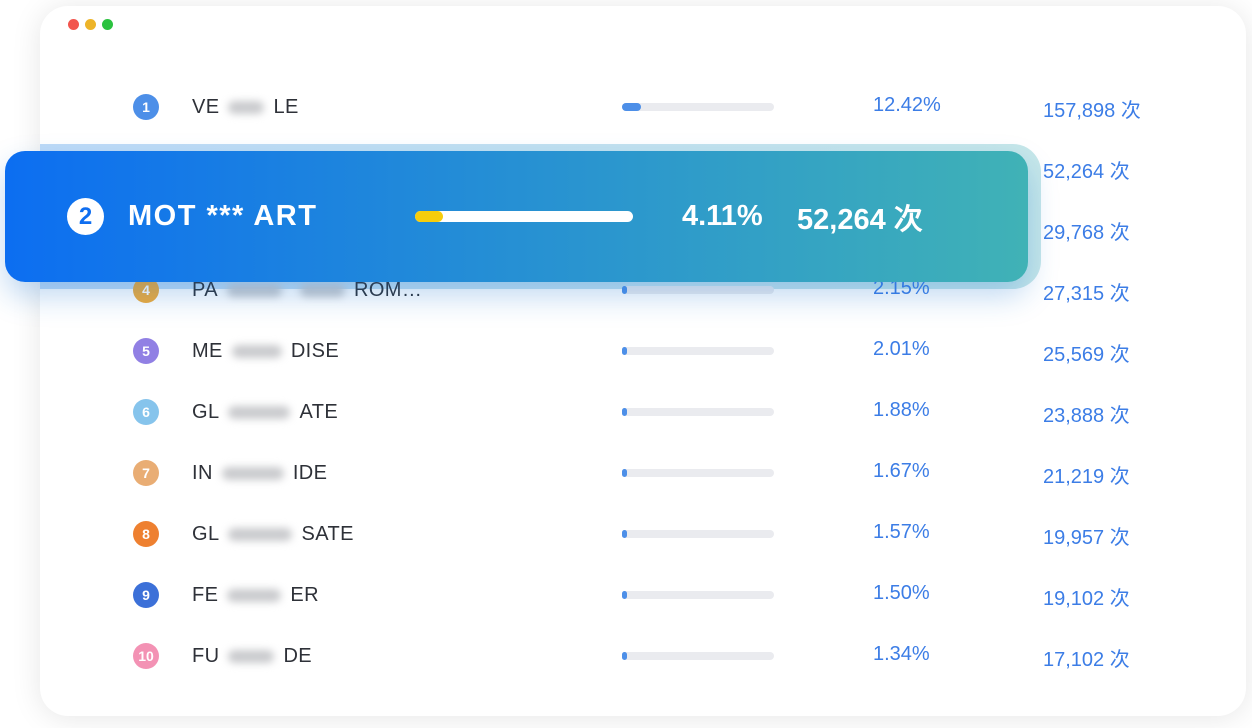 This screenshot has width=1252, height=728. I want to click on rank-badge: 5, so click(146, 351).